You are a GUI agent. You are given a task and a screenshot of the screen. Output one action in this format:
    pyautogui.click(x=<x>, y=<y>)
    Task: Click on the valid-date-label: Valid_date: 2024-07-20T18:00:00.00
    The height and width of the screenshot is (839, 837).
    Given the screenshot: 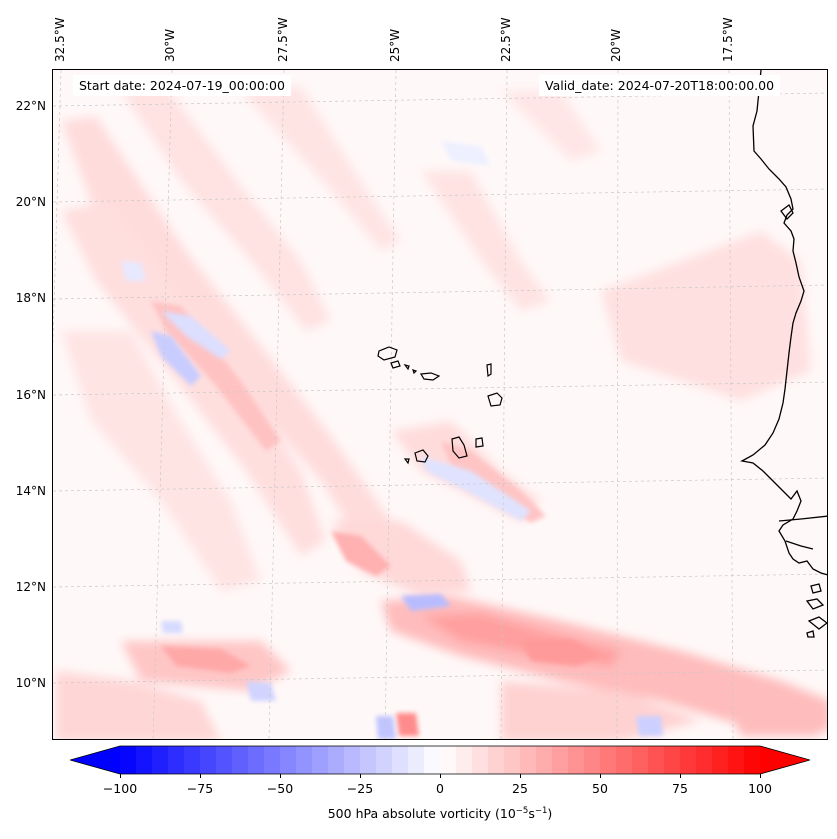 What is the action you would take?
    pyautogui.click(x=660, y=85)
    